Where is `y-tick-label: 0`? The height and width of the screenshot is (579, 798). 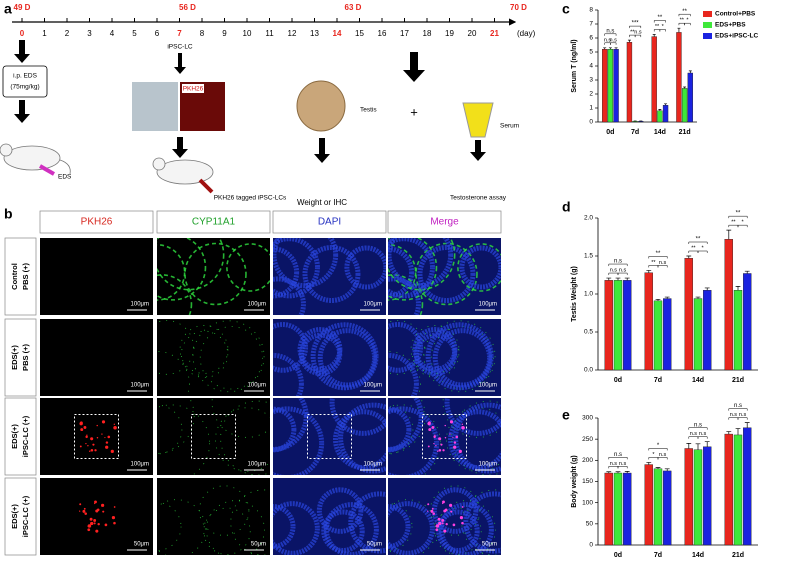 y-tick-label: 0 is located at coordinates (591, 545).